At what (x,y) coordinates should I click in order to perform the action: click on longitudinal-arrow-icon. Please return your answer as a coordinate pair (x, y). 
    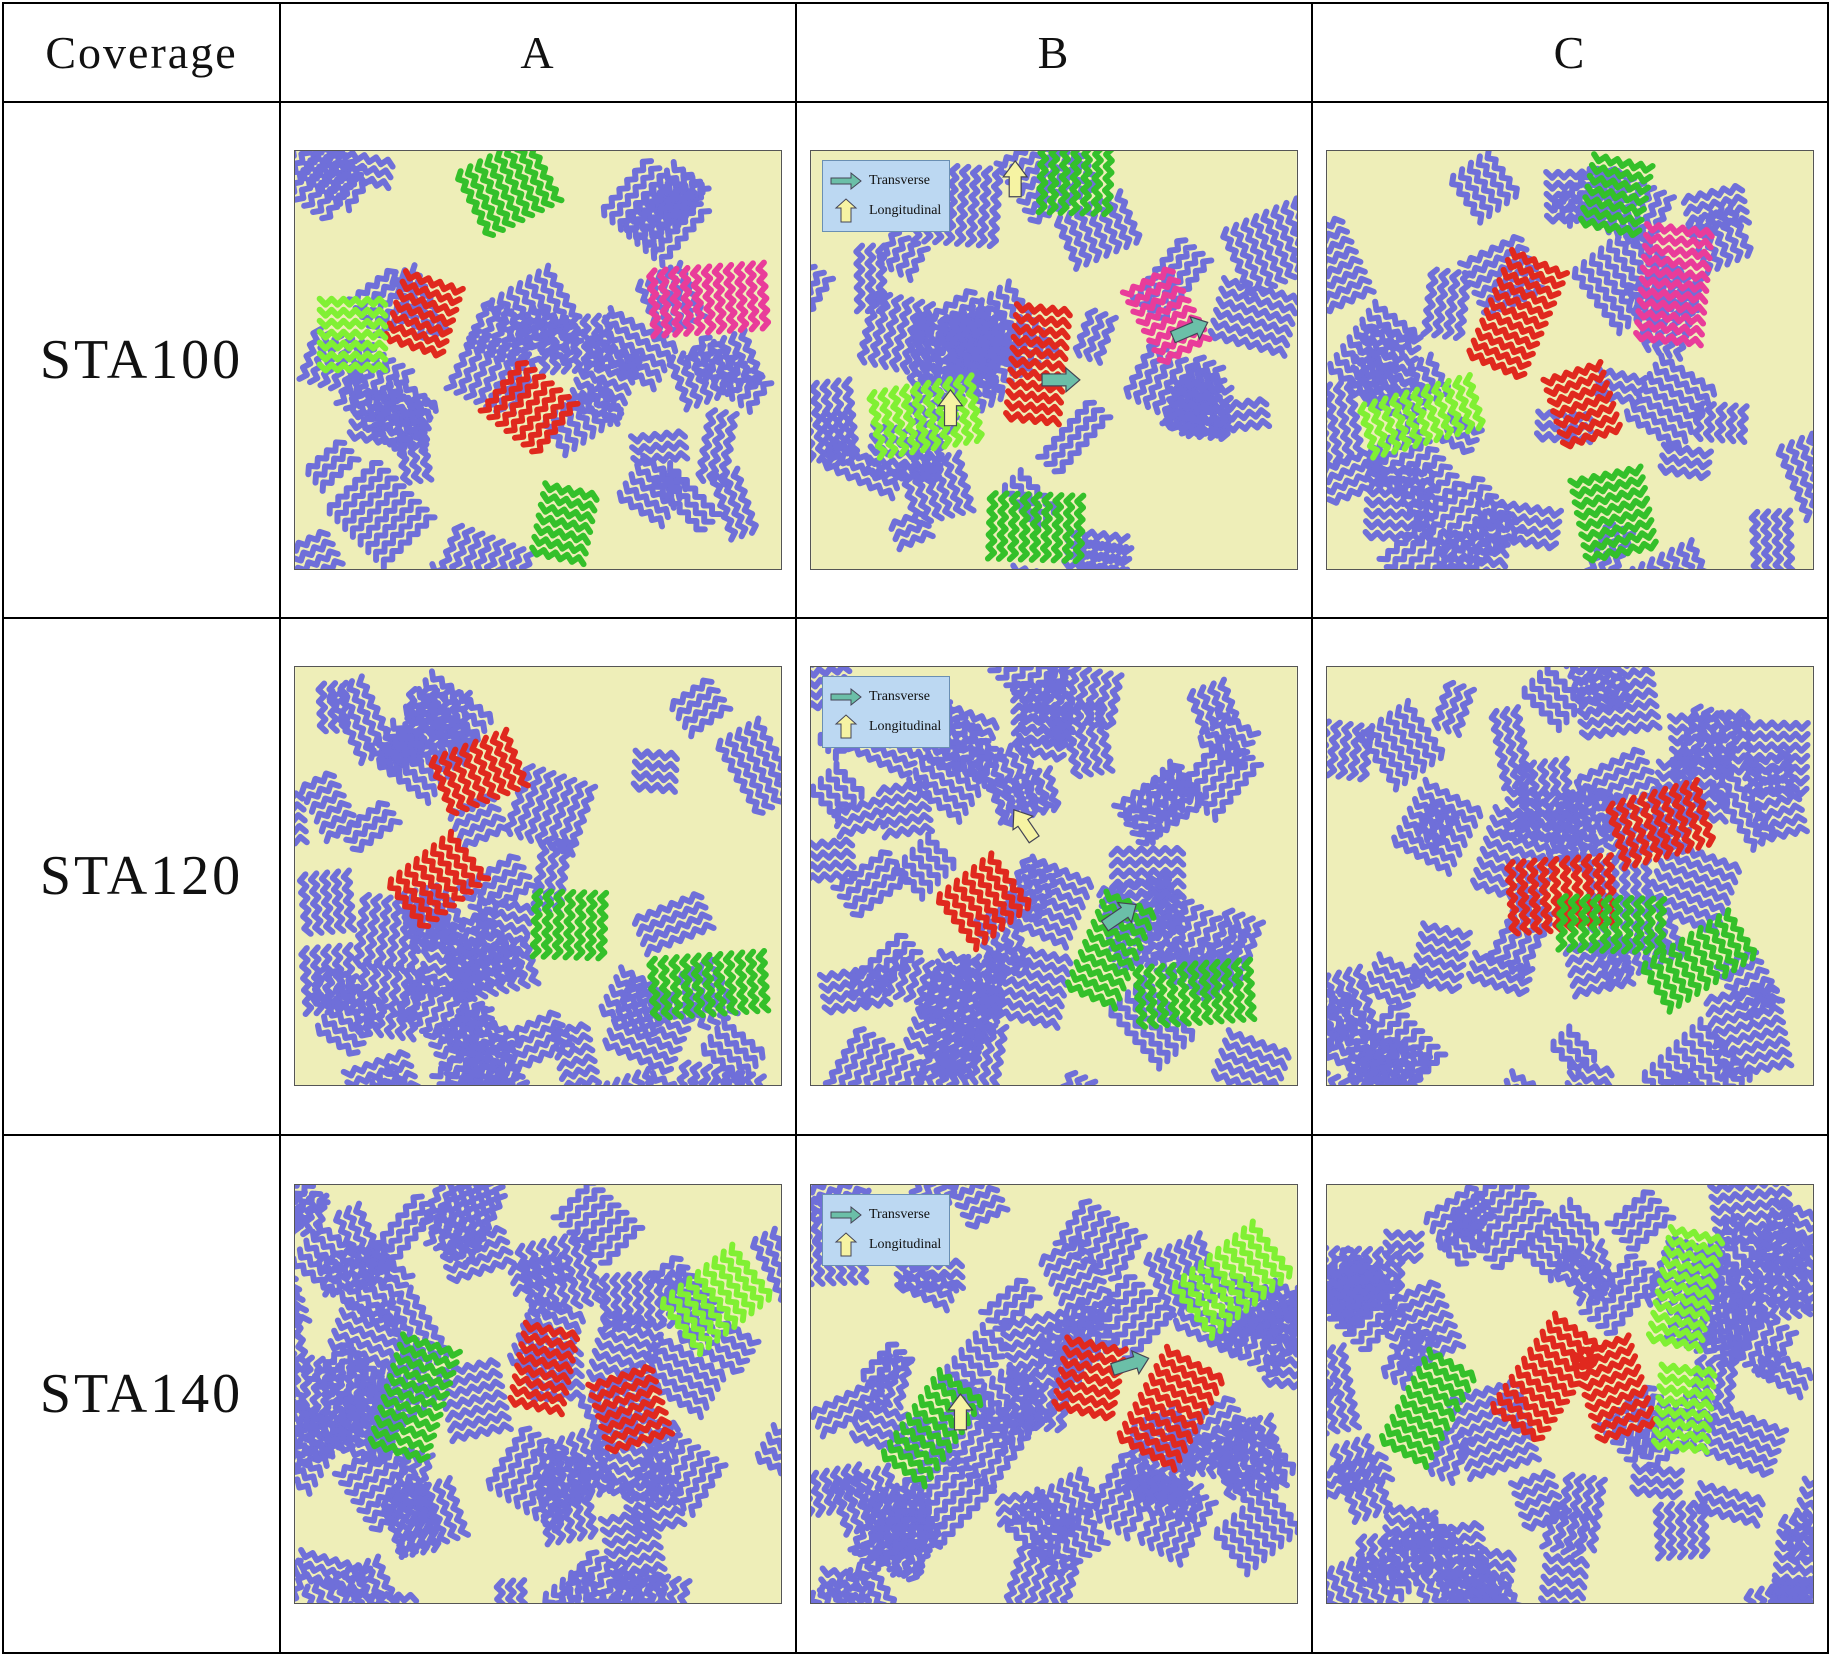
    Looking at the image, I should click on (950, 408).